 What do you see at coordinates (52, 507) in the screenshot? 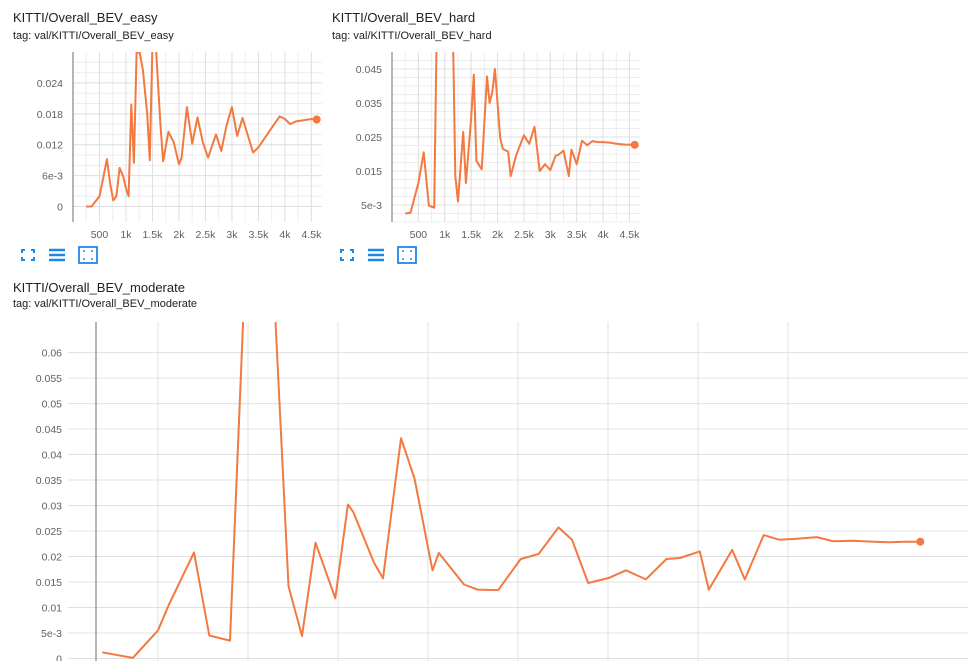
I see `y-tick-label: 0.03` at bounding box center [52, 507].